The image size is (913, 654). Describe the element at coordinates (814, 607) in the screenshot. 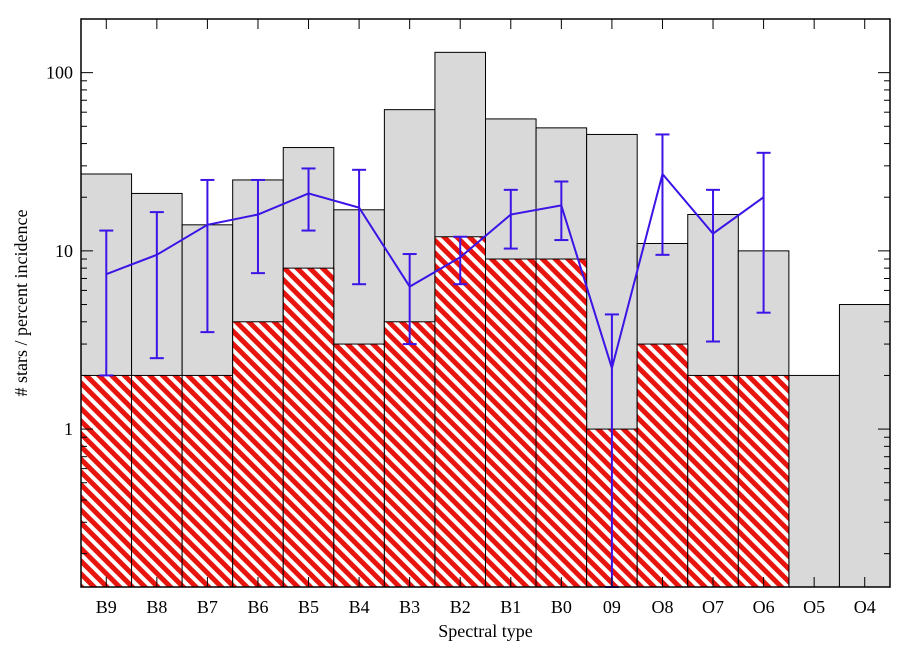

I see `x-tick-label-O5: O5` at that location.